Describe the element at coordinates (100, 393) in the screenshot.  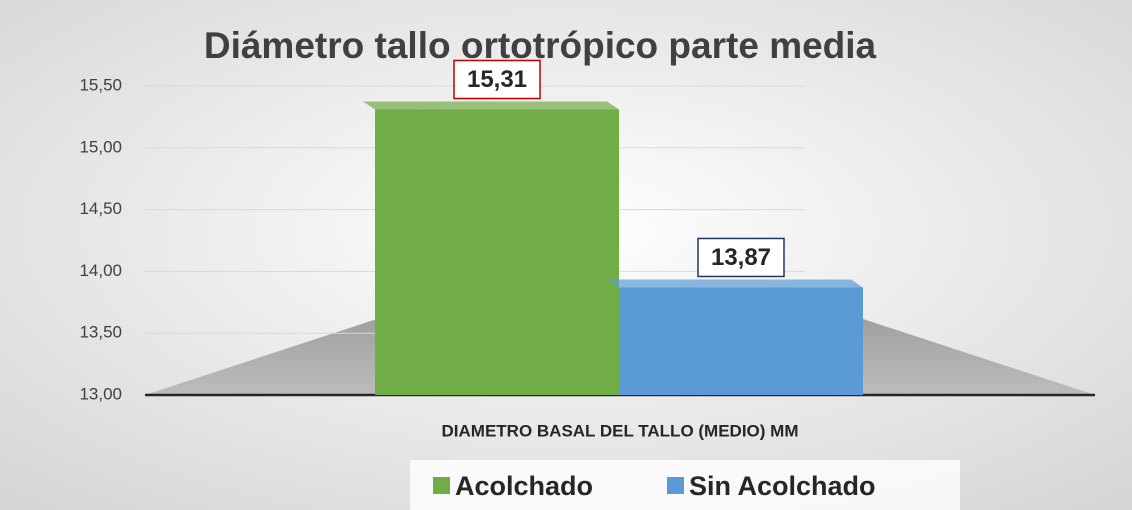
I see `y-tick-label: 13,00` at that location.